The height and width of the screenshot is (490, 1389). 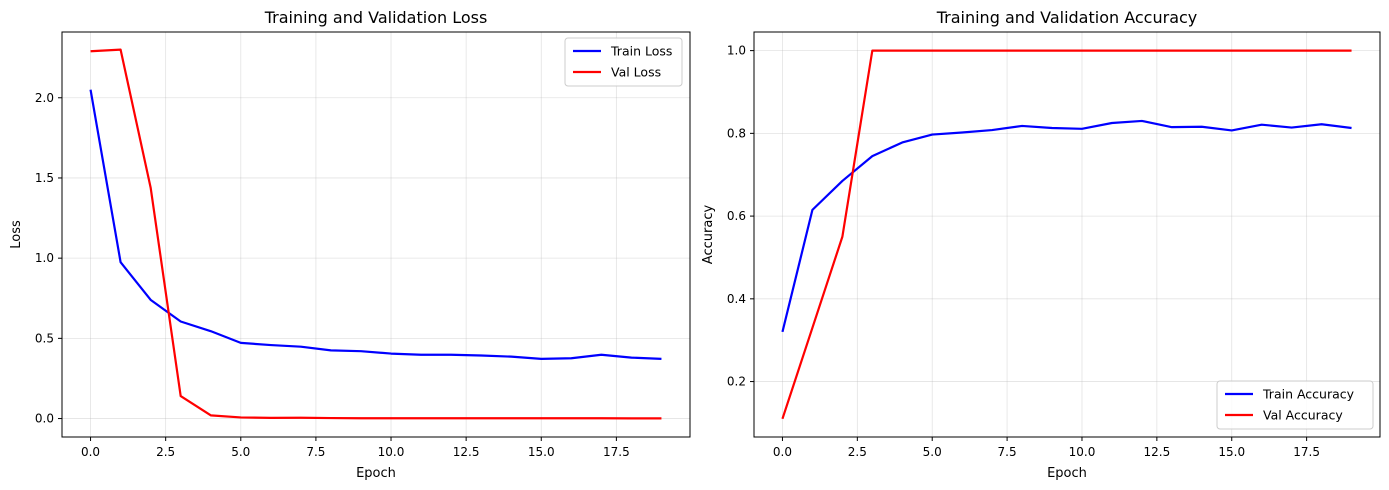 I want to click on y-tick-label: 0.5, so click(x=44, y=338).